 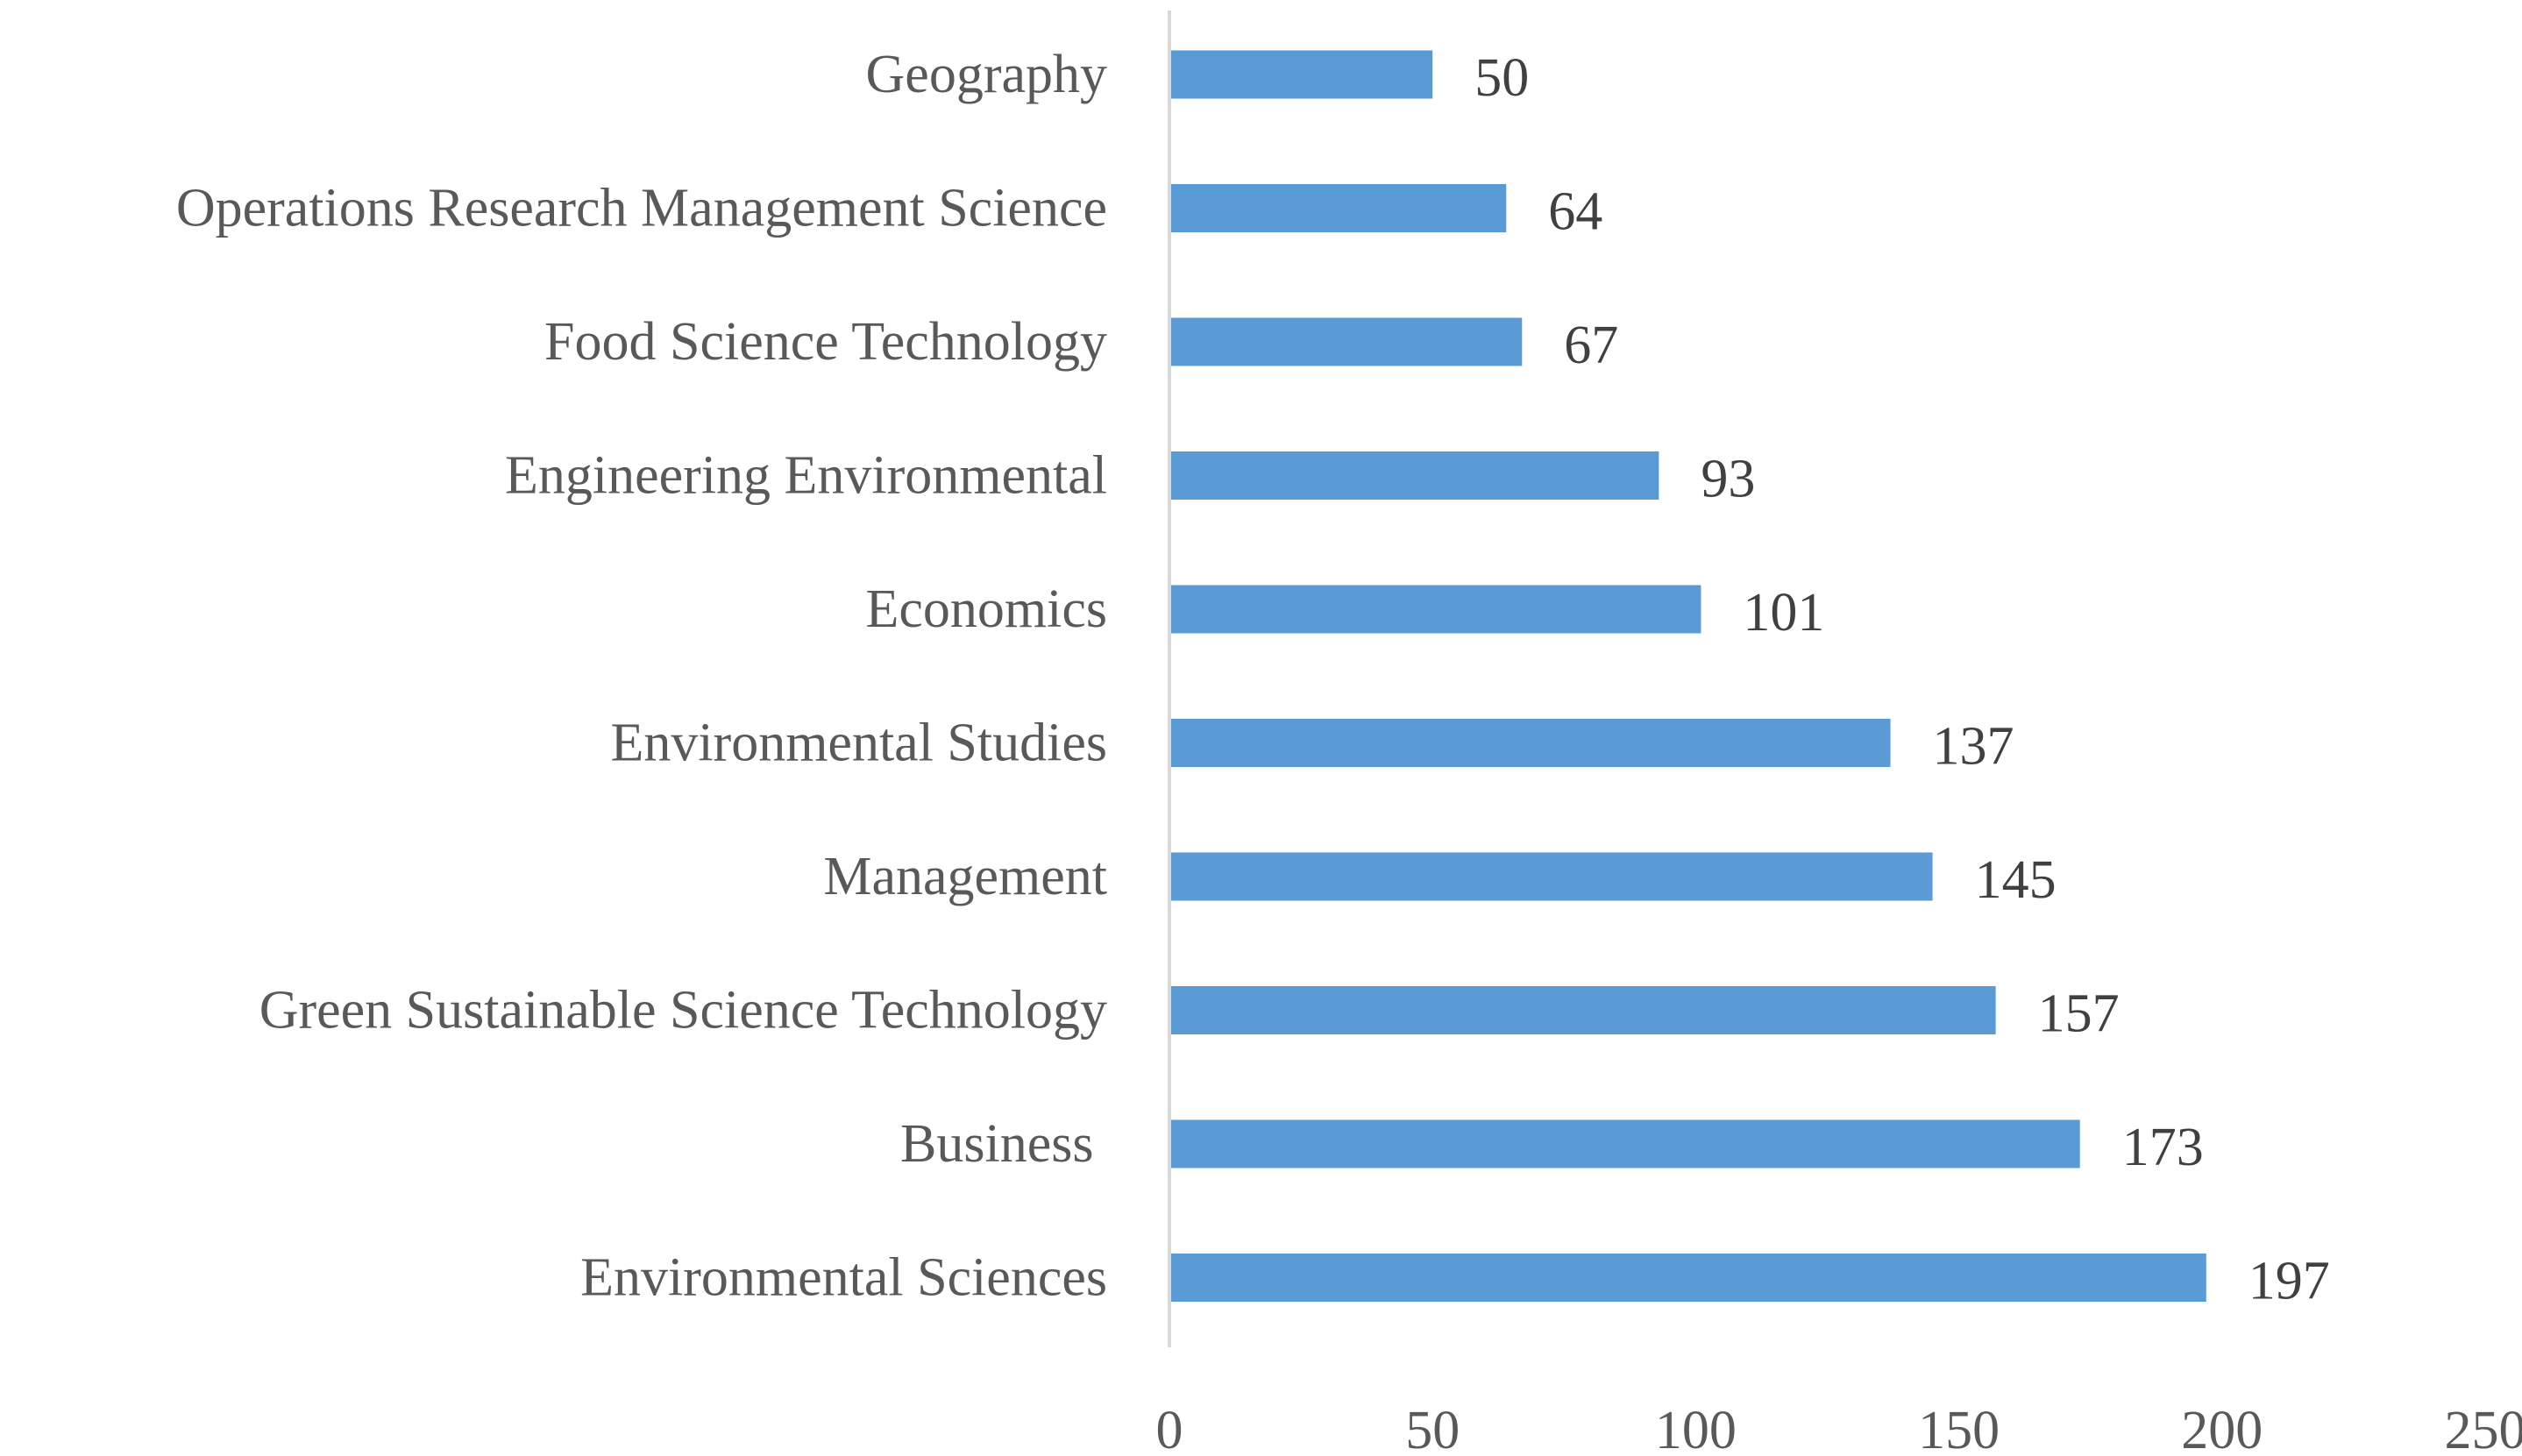 What do you see at coordinates (1003, 1144) in the screenshot?
I see `category-label: Business` at bounding box center [1003, 1144].